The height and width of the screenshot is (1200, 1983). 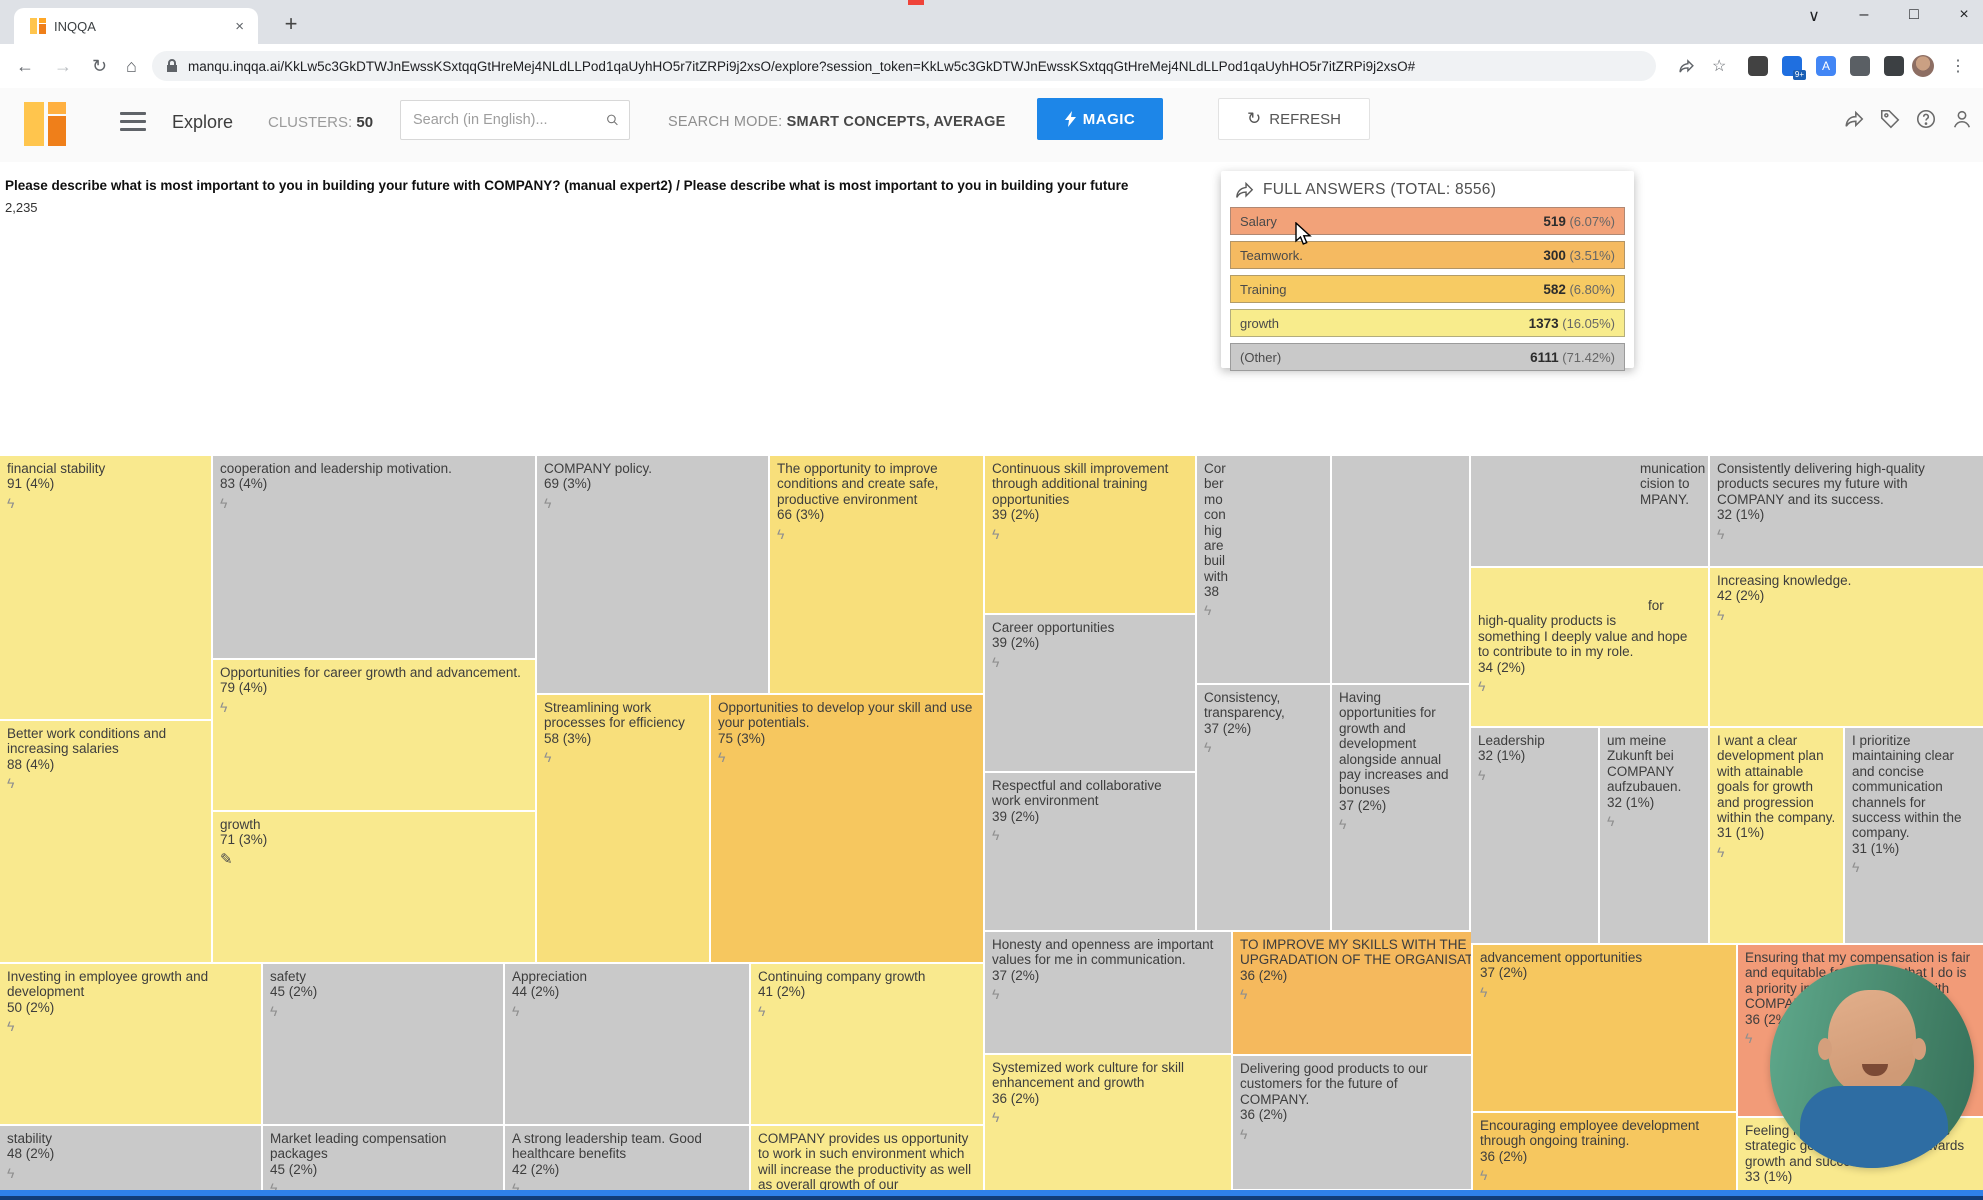 I want to click on treemap-cell-continuing-company-growth: Continuing company growth 41 (2%) ϟ, so click(x=867, y=1044).